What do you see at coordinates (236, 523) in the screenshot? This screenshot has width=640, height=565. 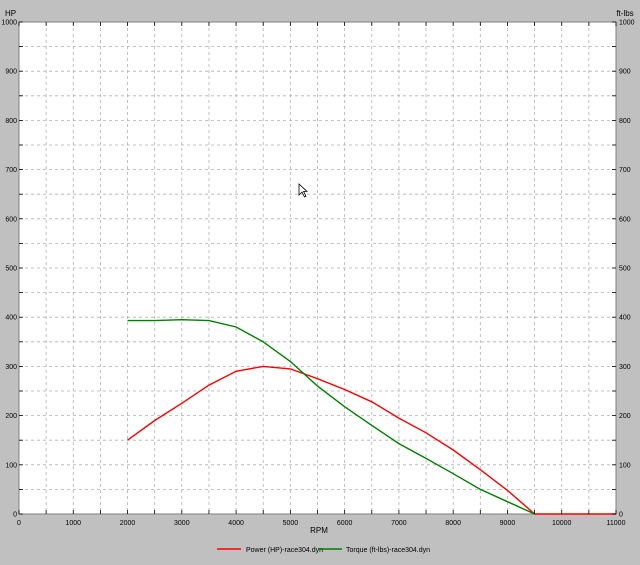 I see `x-tick-label: 4000` at bounding box center [236, 523].